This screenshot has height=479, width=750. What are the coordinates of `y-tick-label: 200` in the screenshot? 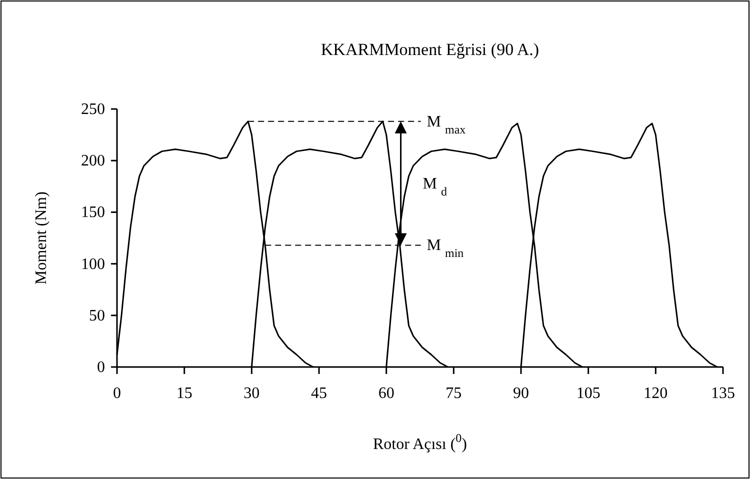 It's located at (93, 161).